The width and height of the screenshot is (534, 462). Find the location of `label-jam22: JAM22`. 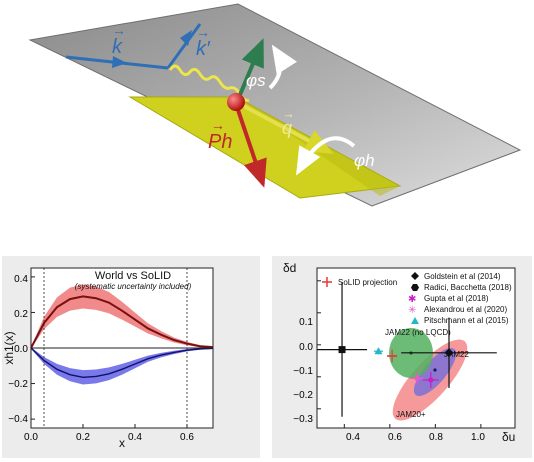

label-jam22: JAM22 is located at coordinates (456, 354).